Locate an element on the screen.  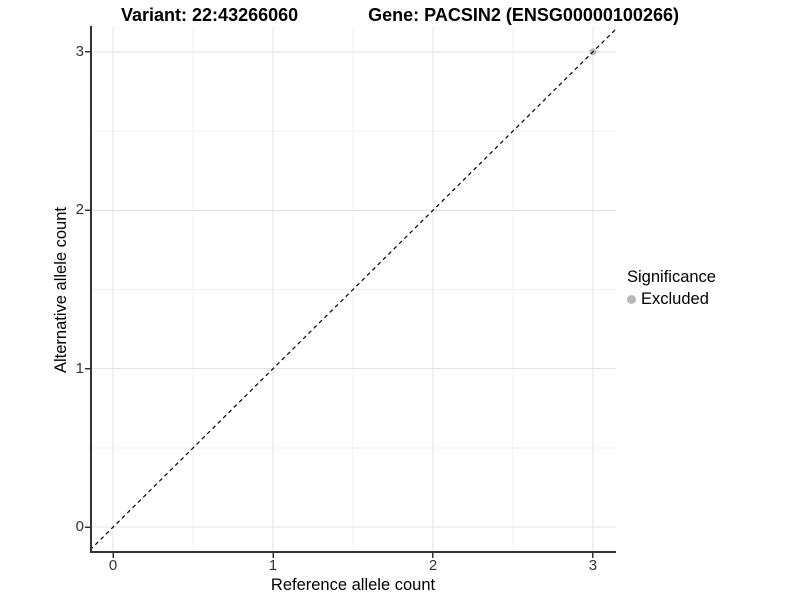
legend-item-excluded: Excluded is located at coordinates (671, 299).